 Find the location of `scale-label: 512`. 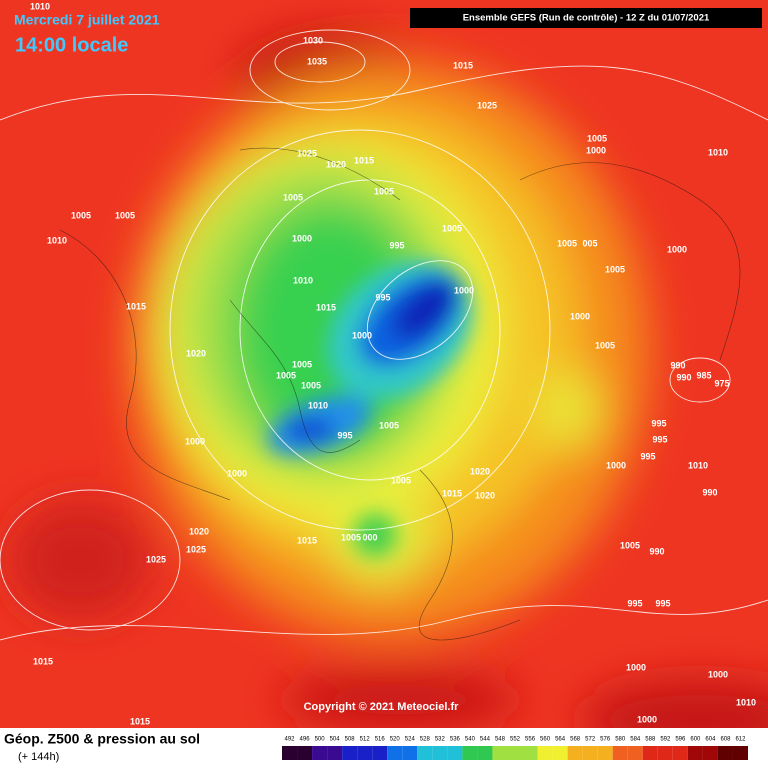

scale-label: 512 is located at coordinates (365, 740).